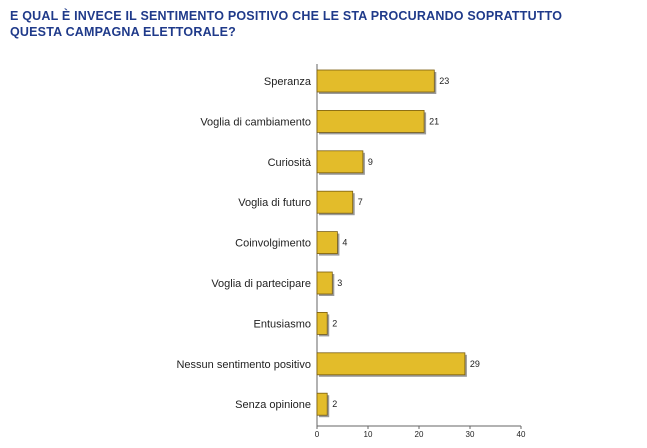 The width and height of the screenshot is (647, 448). What do you see at coordinates (255, 122) in the screenshot?
I see `category-label: Voglia di cambiamento` at bounding box center [255, 122].